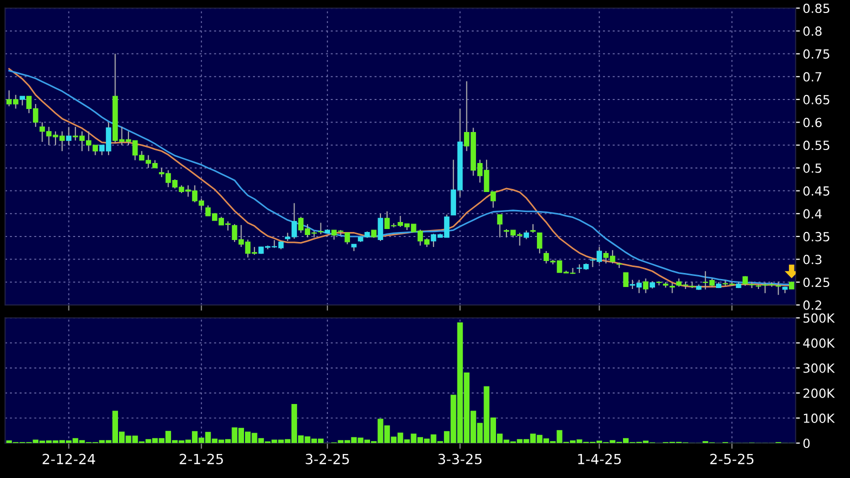 Image resolution: width=850 pixels, height=478 pixels. What do you see at coordinates (819, 418) in the screenshot?
I see `y-tick-label: 100K` at bounding box center [819, 418].